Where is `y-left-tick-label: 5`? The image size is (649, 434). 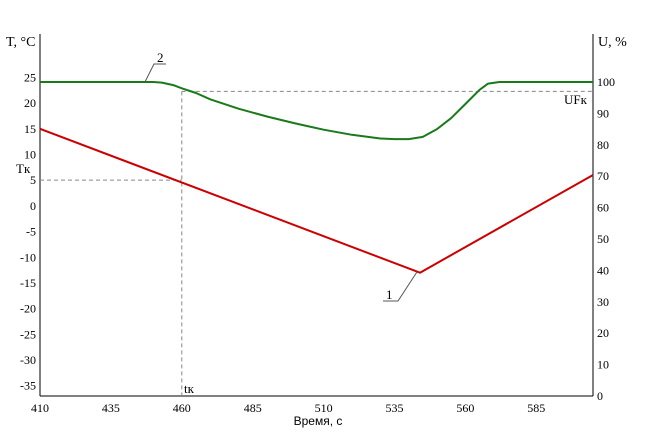 y-left-tick-label: 5 is located at coordinates (33, 180).